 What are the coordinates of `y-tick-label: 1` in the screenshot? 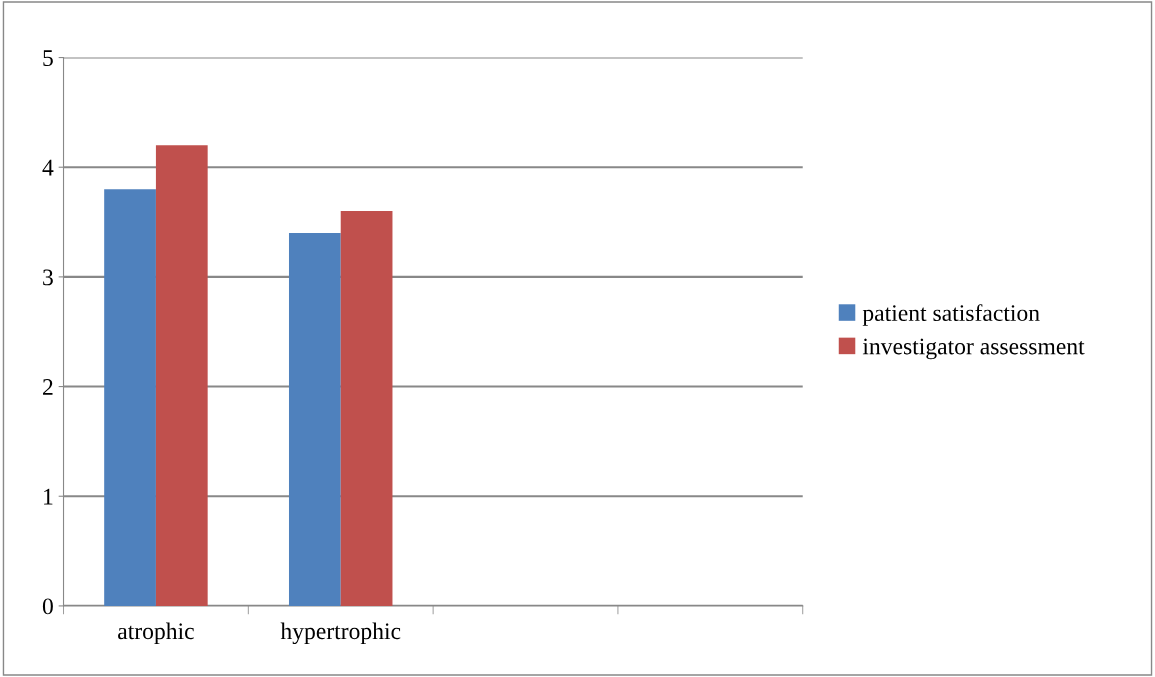 It's located at (48, 496).